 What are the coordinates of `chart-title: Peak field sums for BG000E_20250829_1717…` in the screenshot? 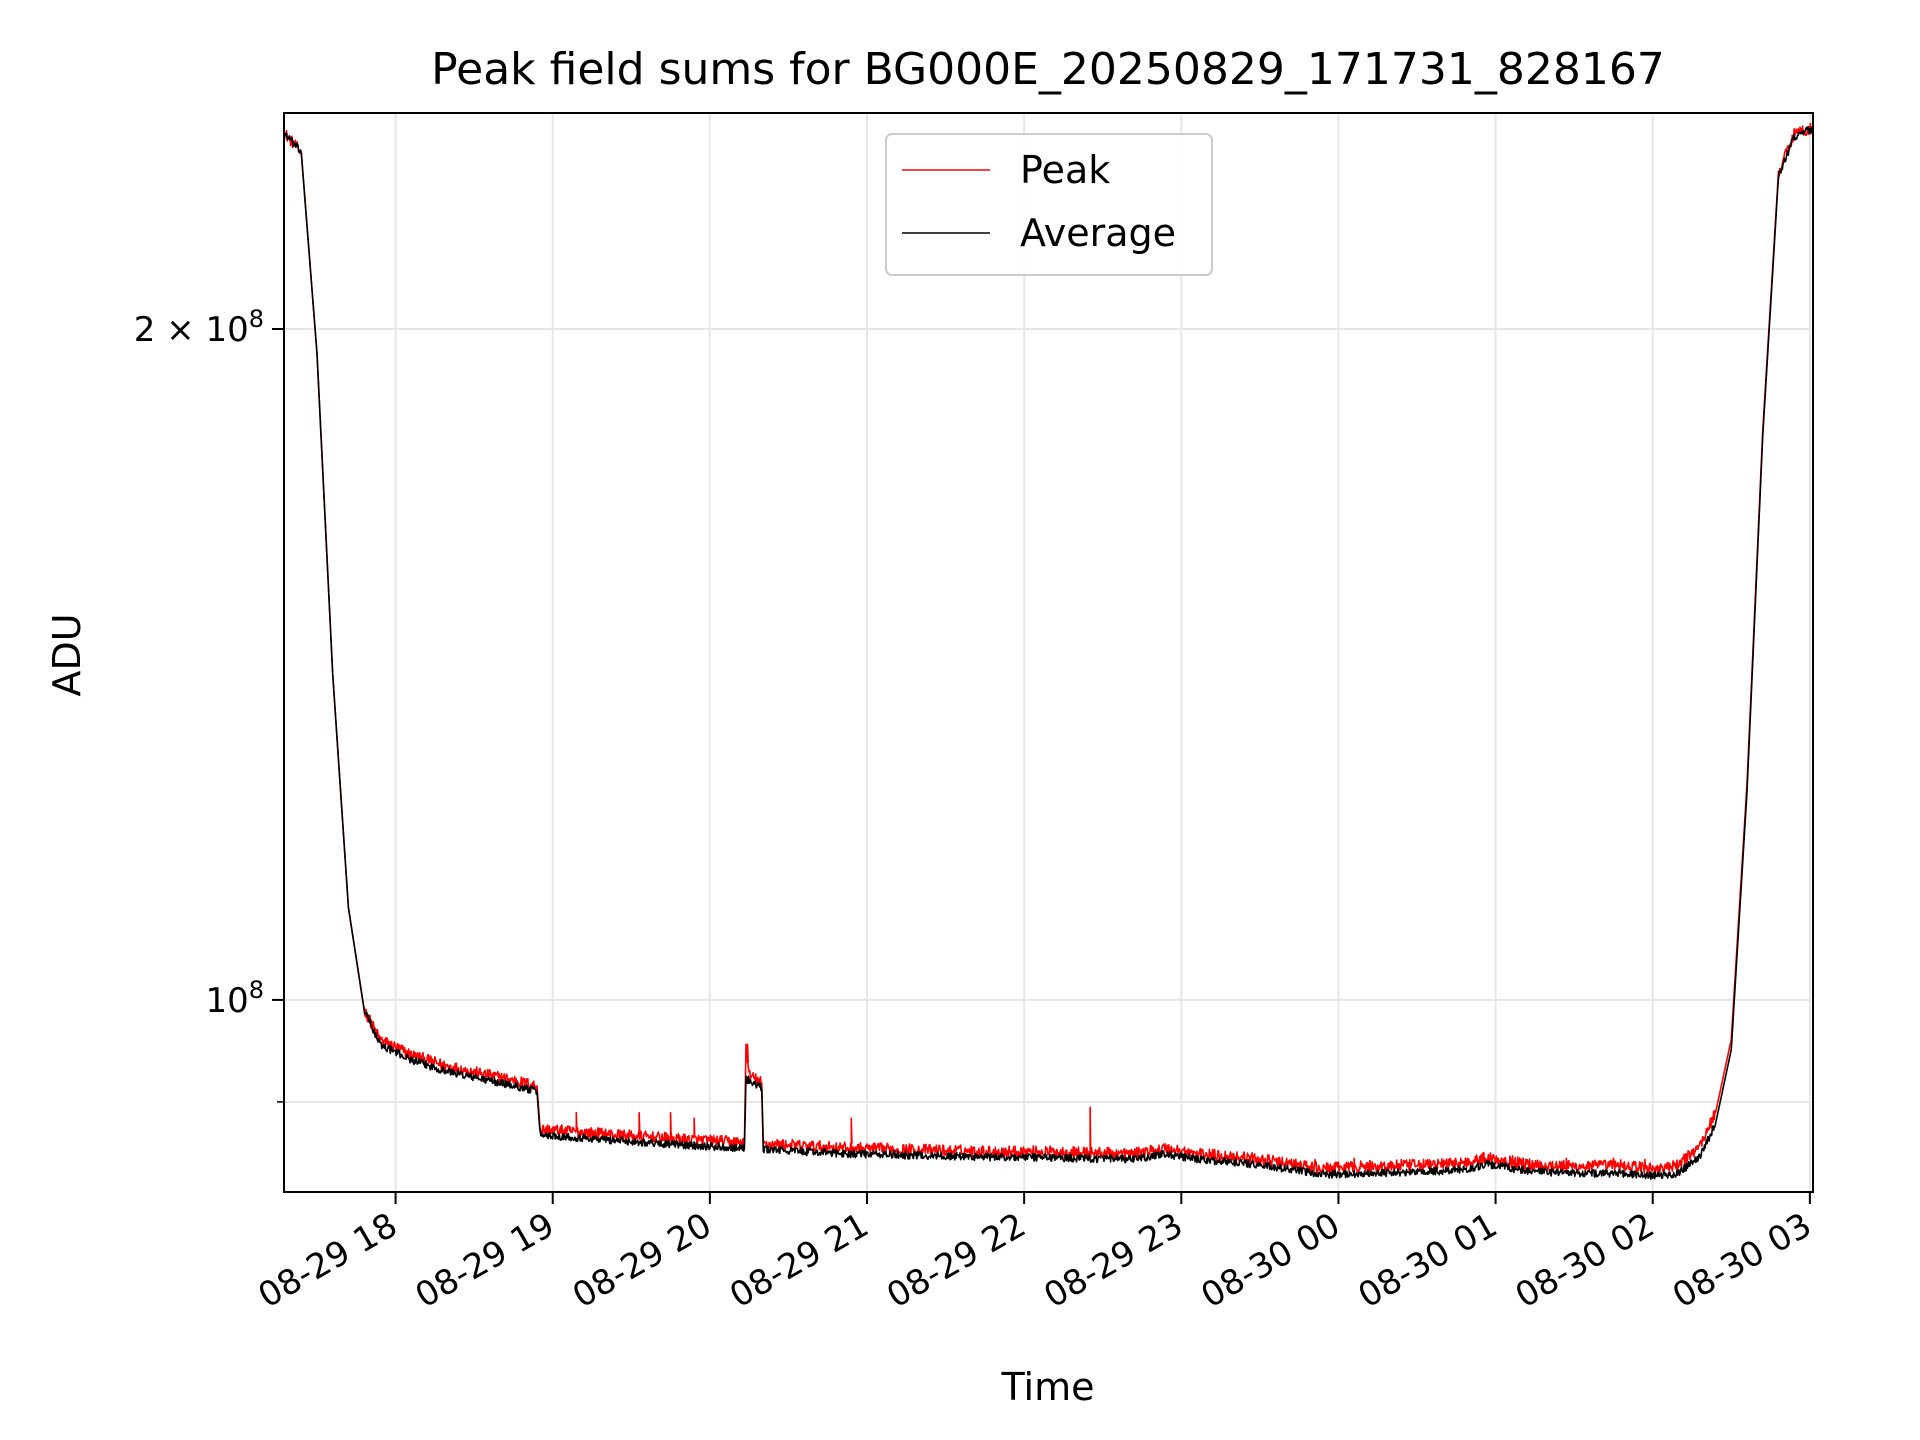 It's located at (1048, 69).